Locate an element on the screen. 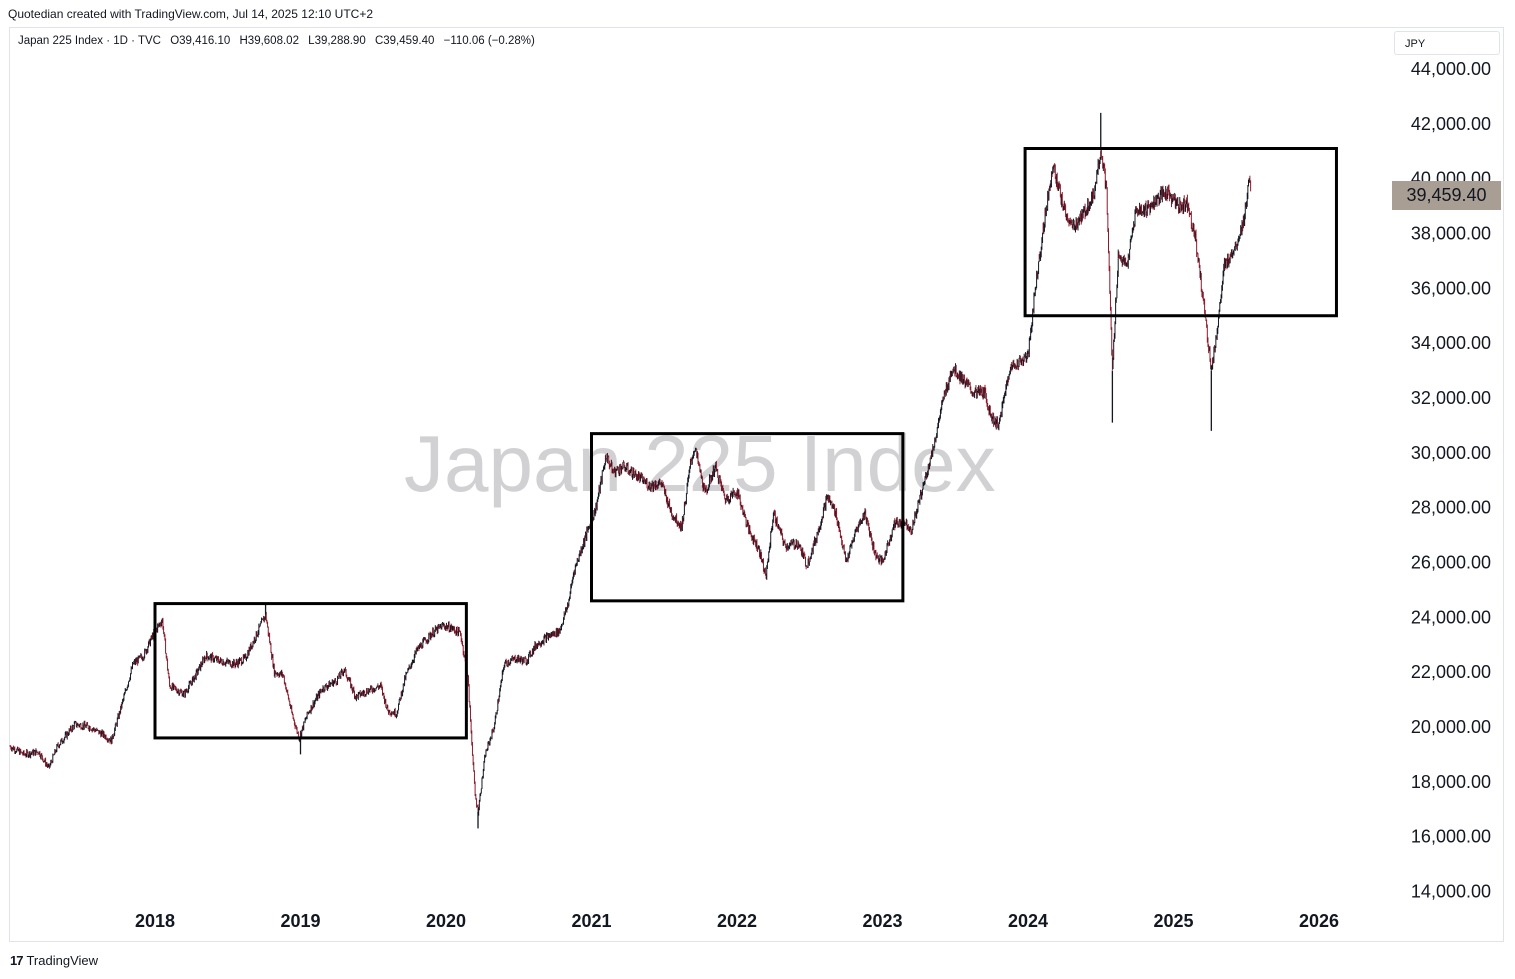  currency-selector: JPY is located at coordinates (1447, 43).